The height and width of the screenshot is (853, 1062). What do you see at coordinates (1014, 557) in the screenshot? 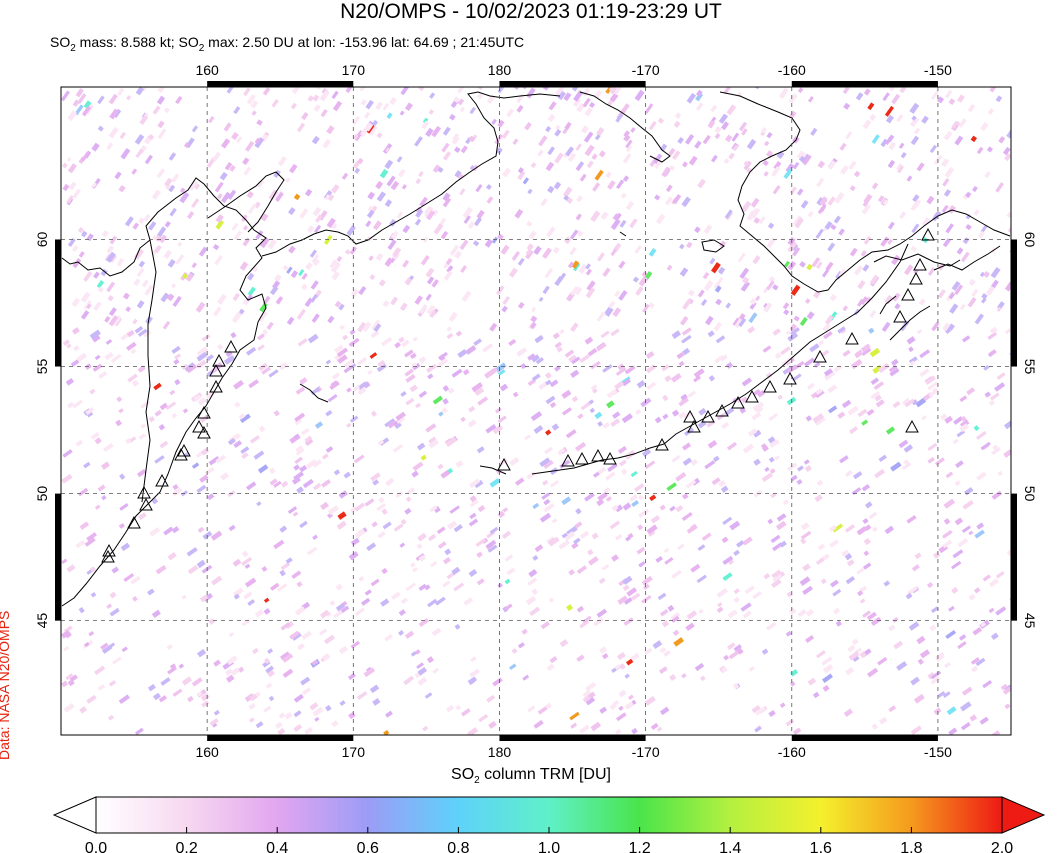
I see `frame-bar-right` at bounding box center [1014, 557].